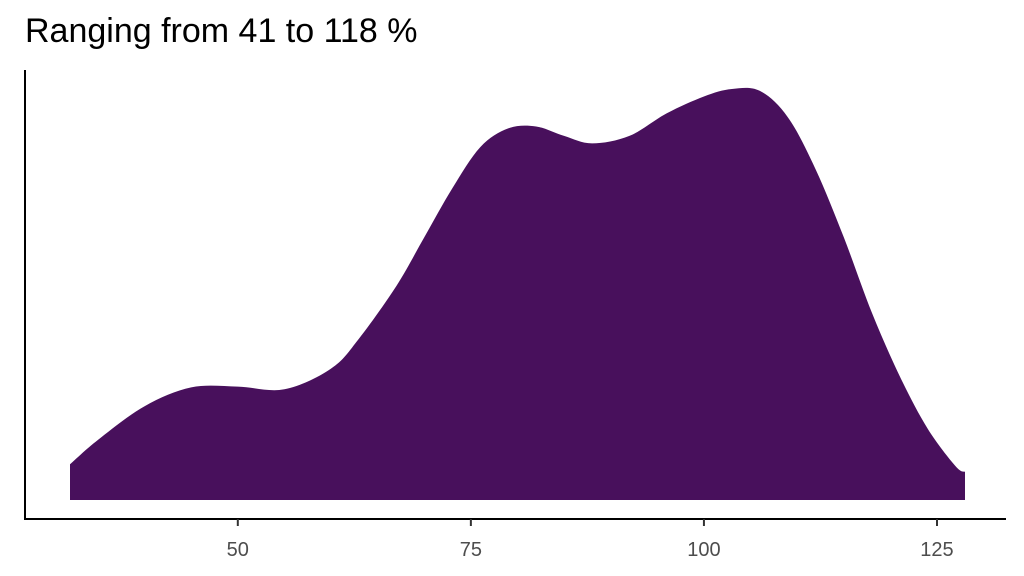 The width and height of the screenshot is (1024, 576). I want to click on x-tick-label: 100, so click(703, 550).